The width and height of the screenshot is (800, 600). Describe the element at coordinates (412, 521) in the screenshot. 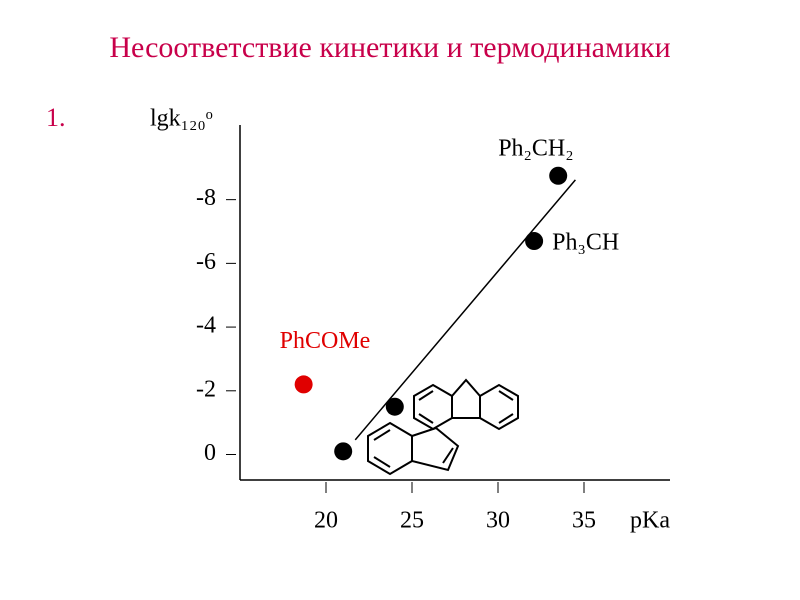

I see `x-tick-label: 25` at that location.